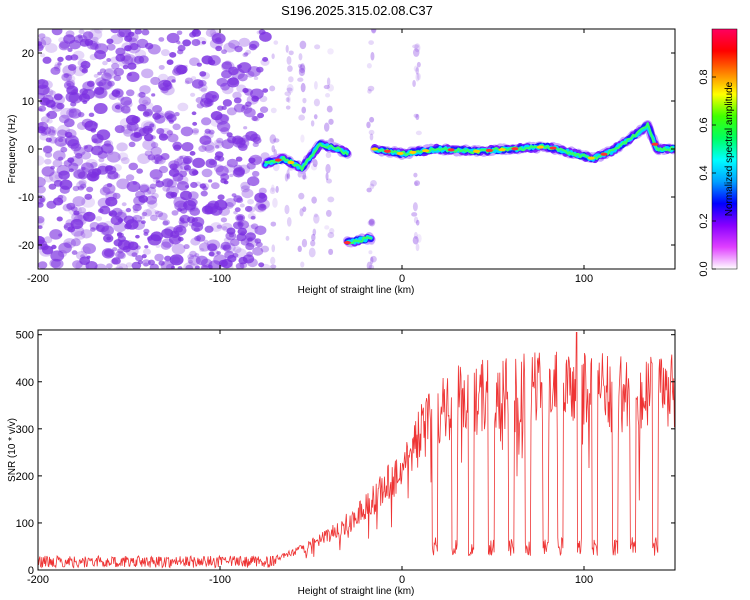  I want to click on spectrogram-x-label: Height of straight line (km), so click(356, 290).